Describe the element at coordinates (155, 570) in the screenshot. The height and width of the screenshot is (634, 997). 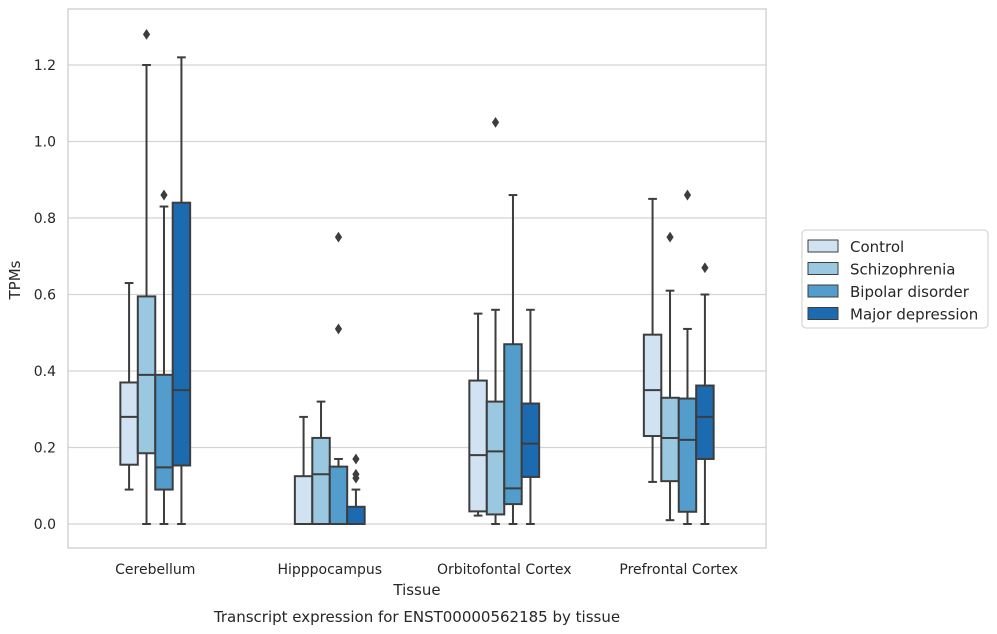
I see `x-tick-label: Cerebellum` at that location.